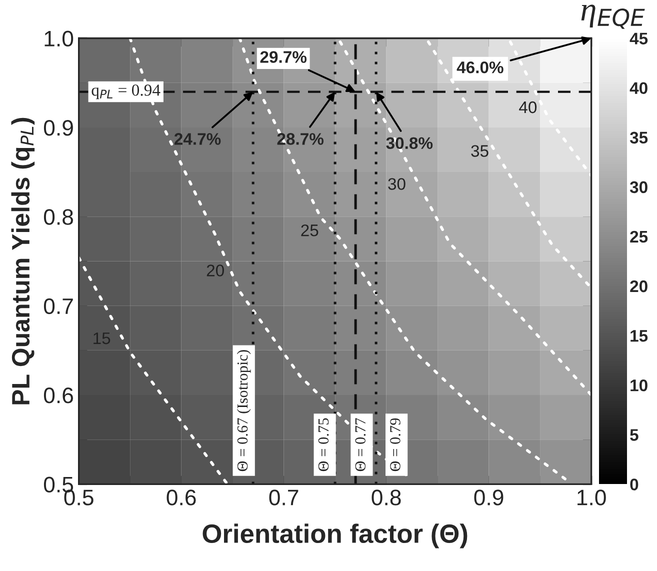  I want to click on annotation: 29.7%, so click(283, 57).